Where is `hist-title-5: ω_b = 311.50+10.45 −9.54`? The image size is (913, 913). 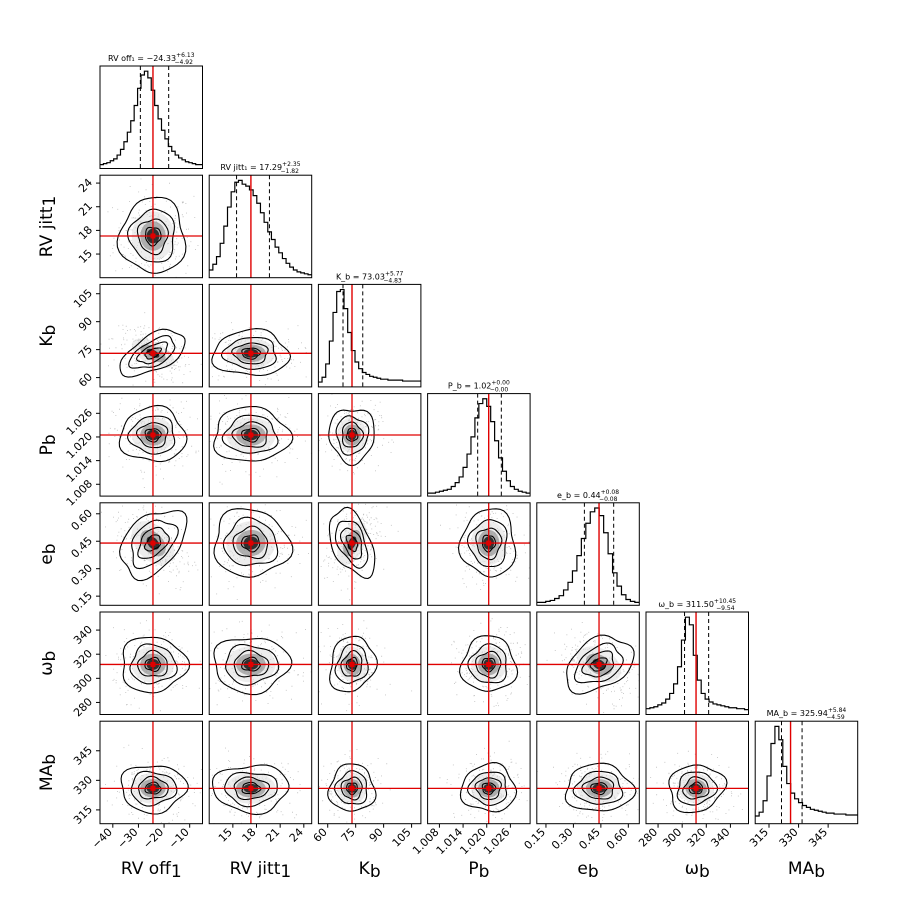
hist-title-5: ω_b = 311.50+10.45 −9.54 is located at coordinates (697, 605).